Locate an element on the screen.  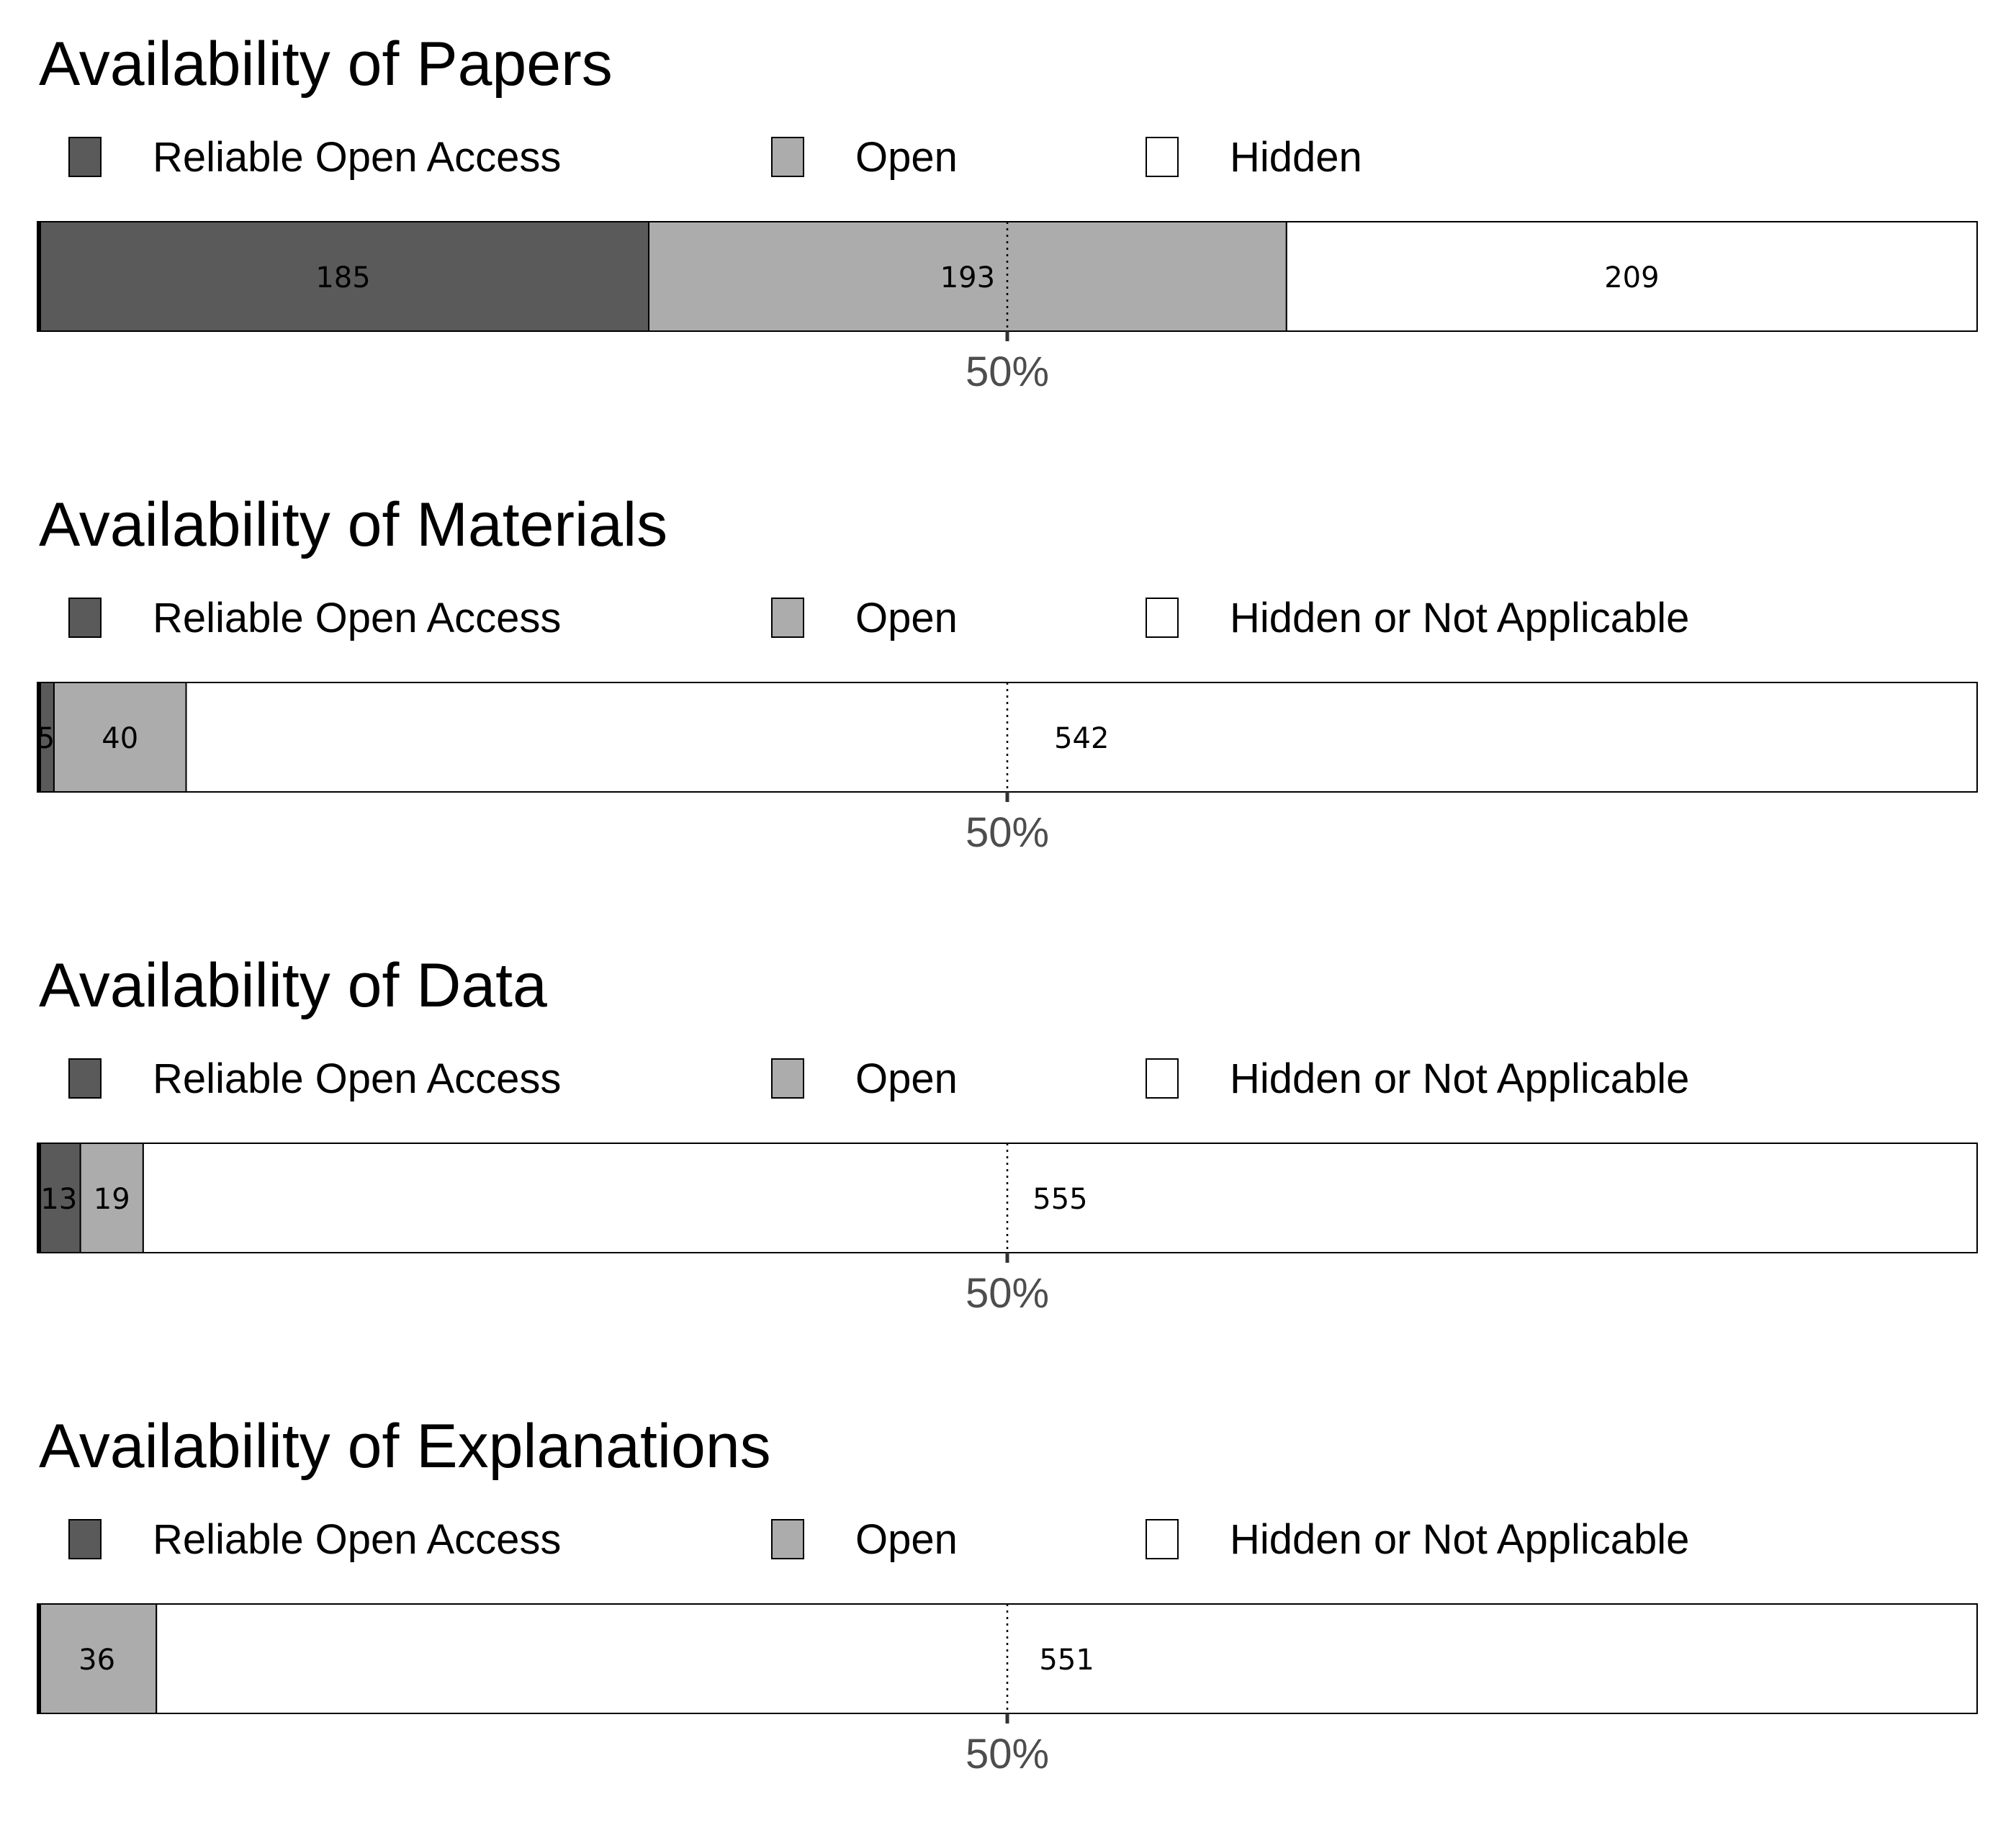
bar-value-label: 209 is located at coordinates (1631, 277).